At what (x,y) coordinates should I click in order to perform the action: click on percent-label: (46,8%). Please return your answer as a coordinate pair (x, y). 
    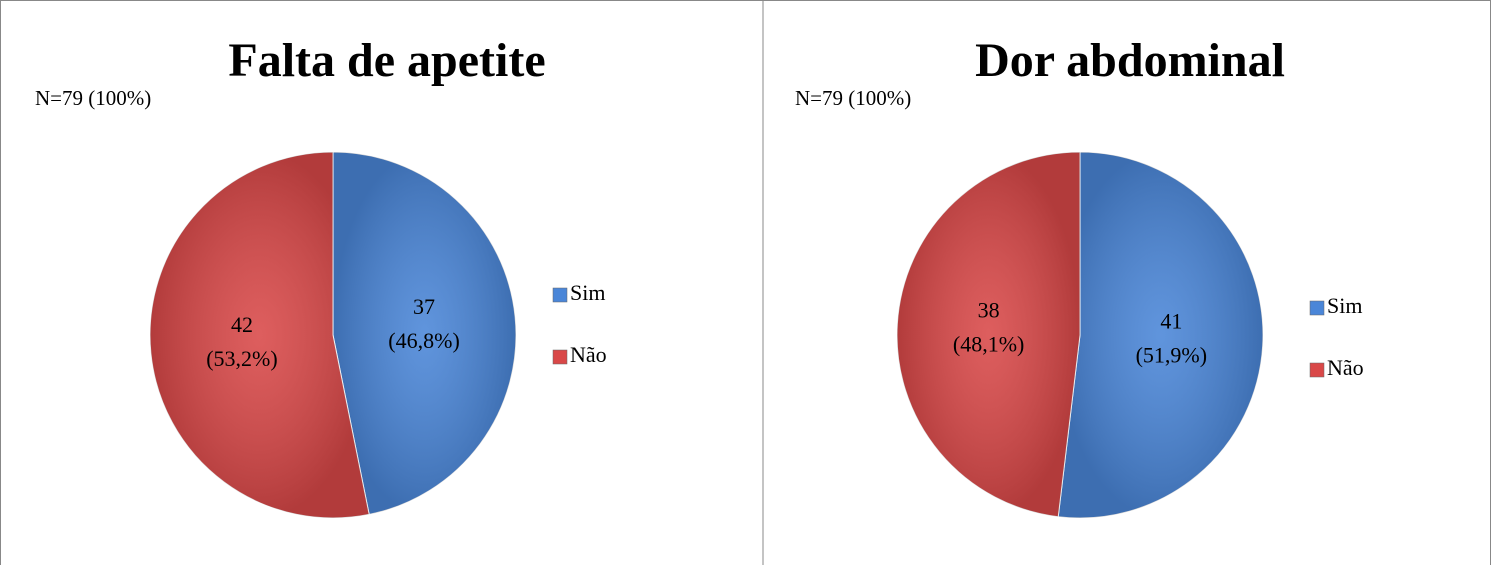
    Looking at the image, I should click on (423, 340).